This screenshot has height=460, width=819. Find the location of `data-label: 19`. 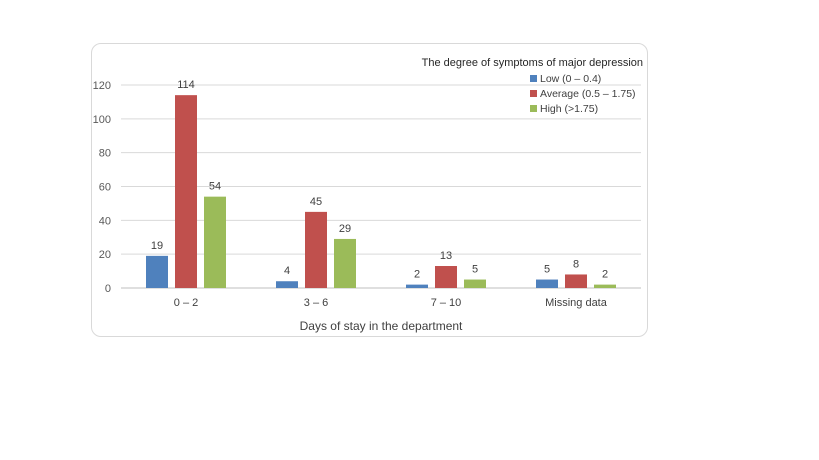

data-label: 19 is located at coordinates (157, 246).